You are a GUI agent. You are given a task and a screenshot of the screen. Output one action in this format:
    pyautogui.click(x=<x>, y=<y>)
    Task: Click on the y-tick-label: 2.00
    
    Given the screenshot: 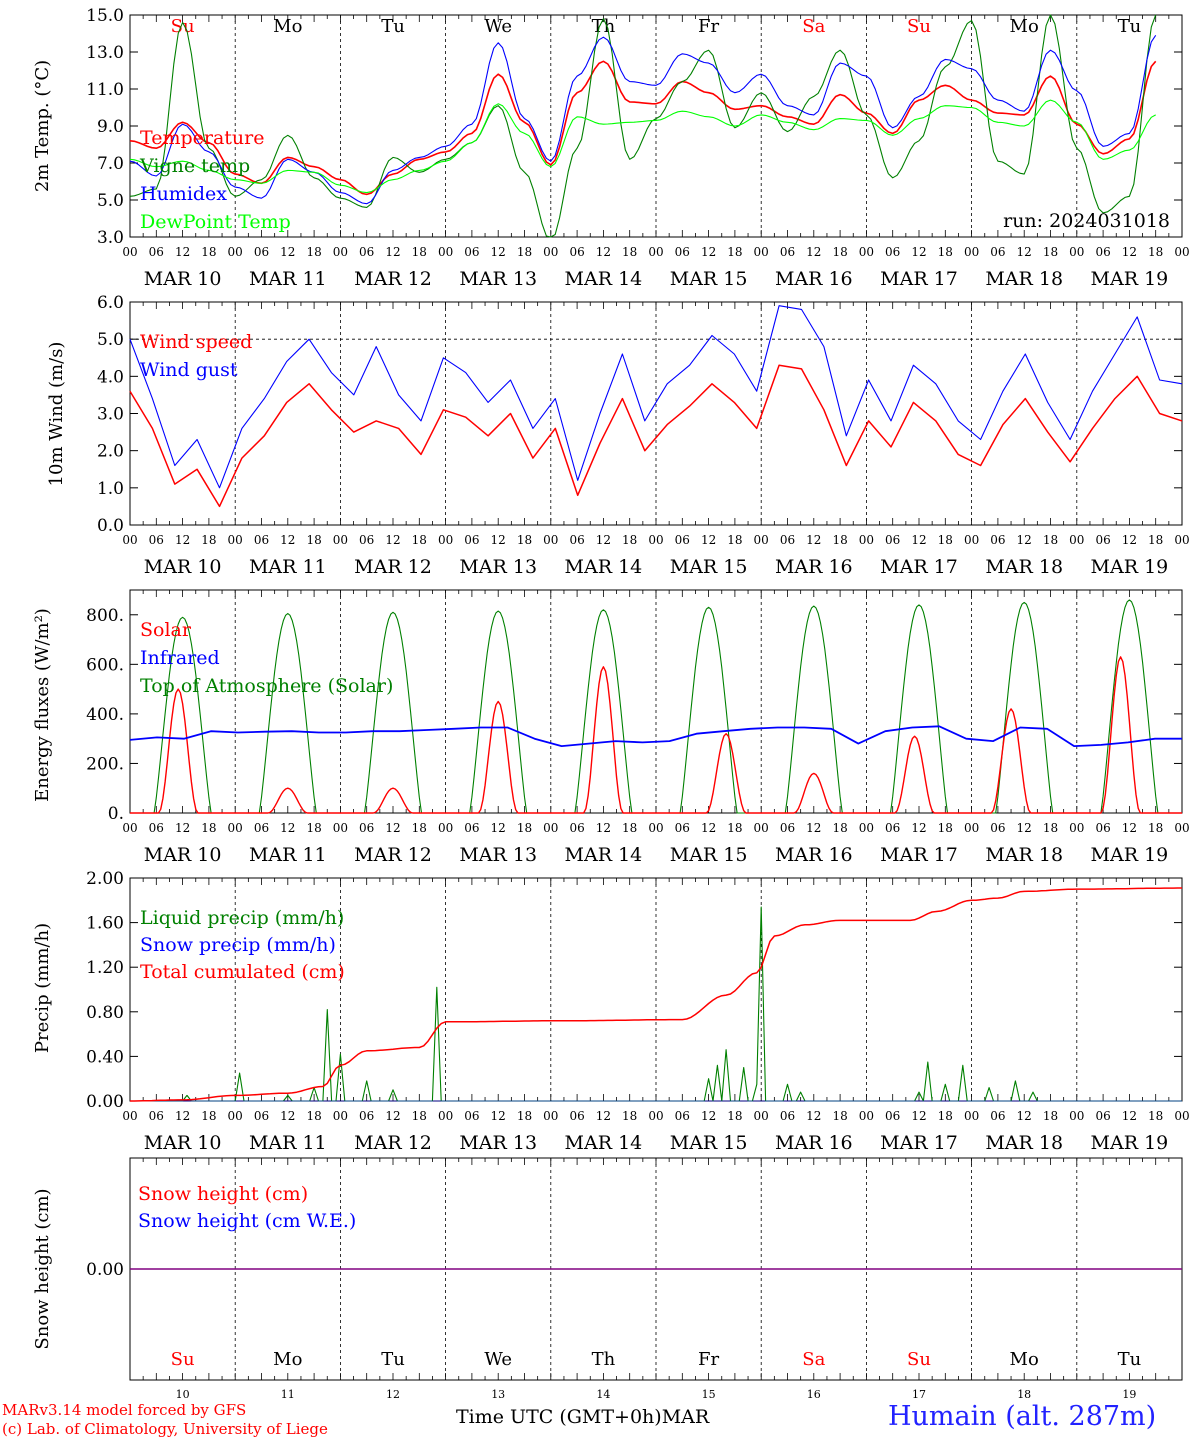 What is the action you would take?
    pyautogui.click(x=105, y=879)
    